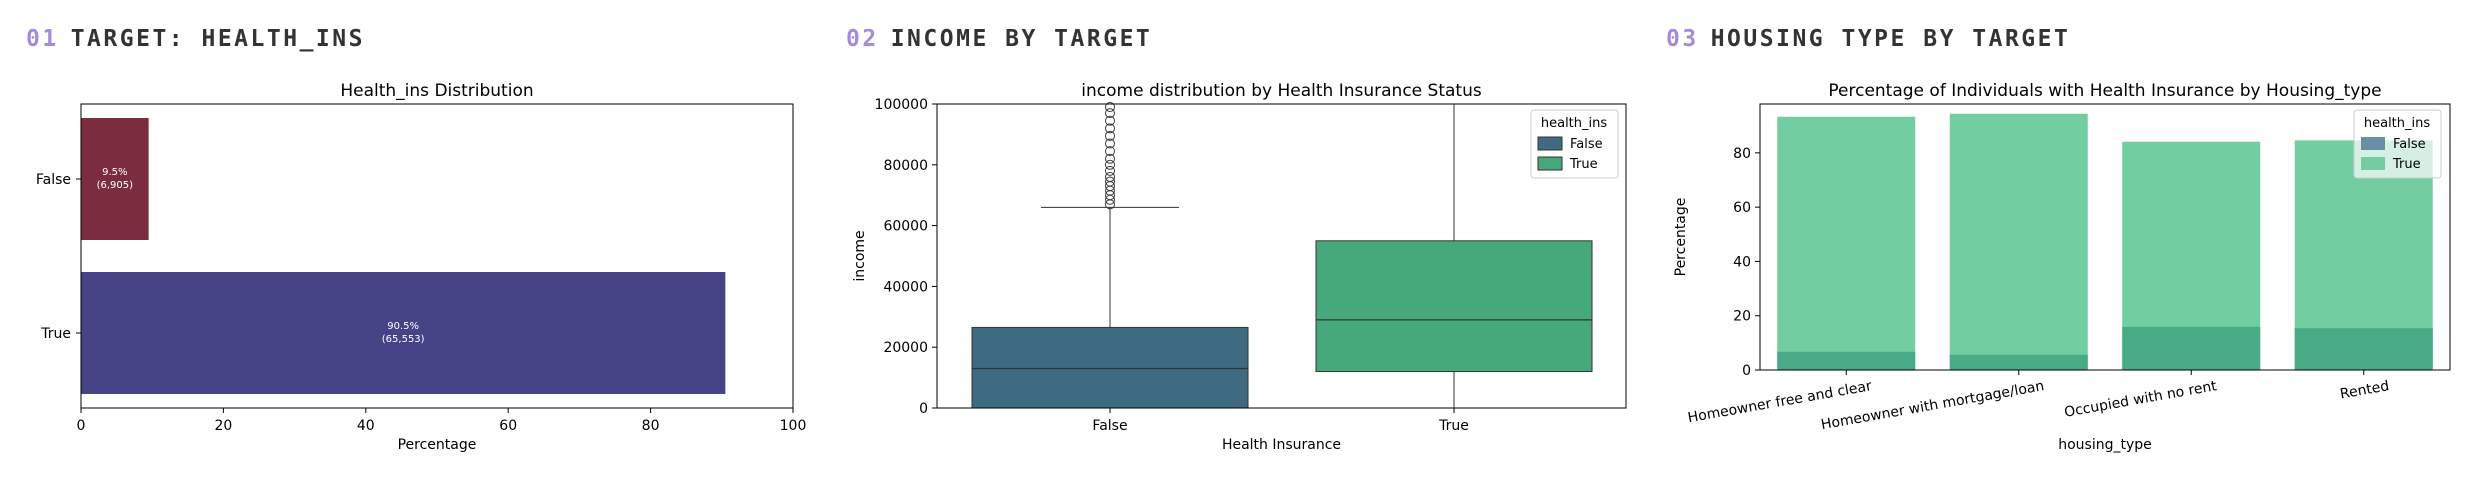 Image resolution: width=2482 pixels, height=488 pixels. What do you see at coordinates (2105, 445) in the screenshot?
I see `x-axis-label: housing_type` at bounding box center [2105, 445].